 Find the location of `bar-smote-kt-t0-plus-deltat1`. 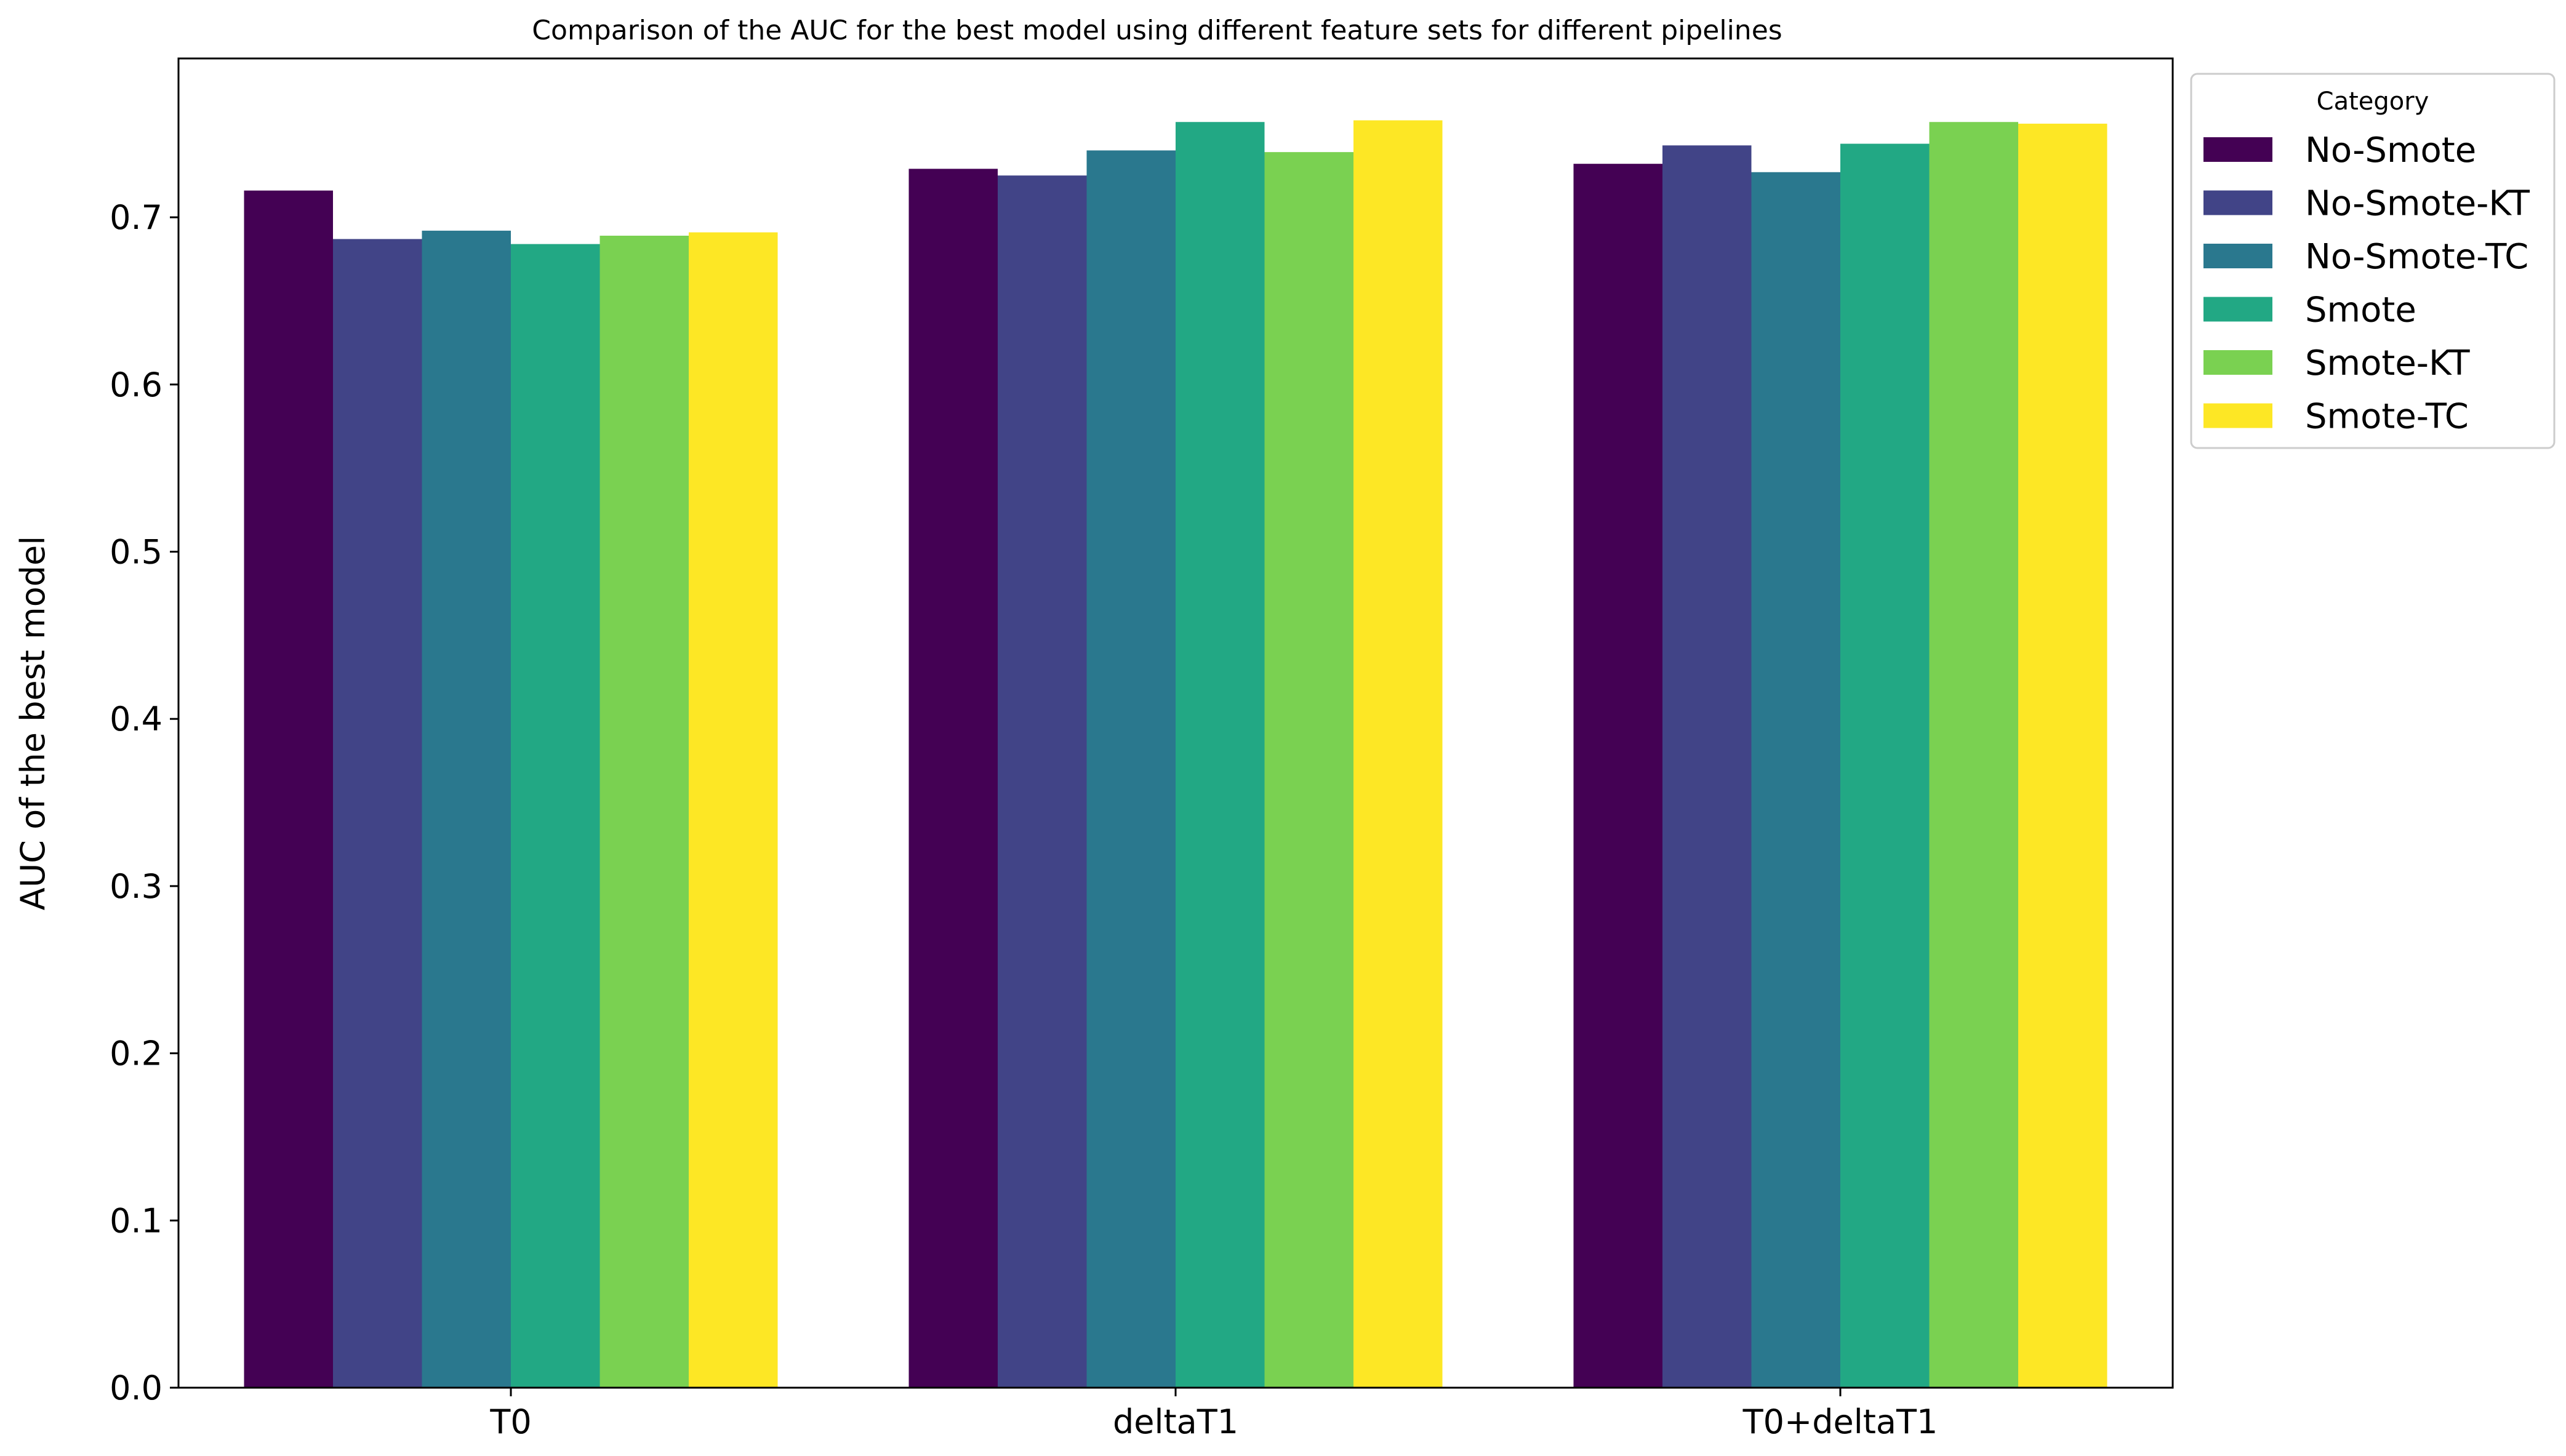

bar-smote-kt-t0-plus-deltat1 is located at coordinates (1973, 755).